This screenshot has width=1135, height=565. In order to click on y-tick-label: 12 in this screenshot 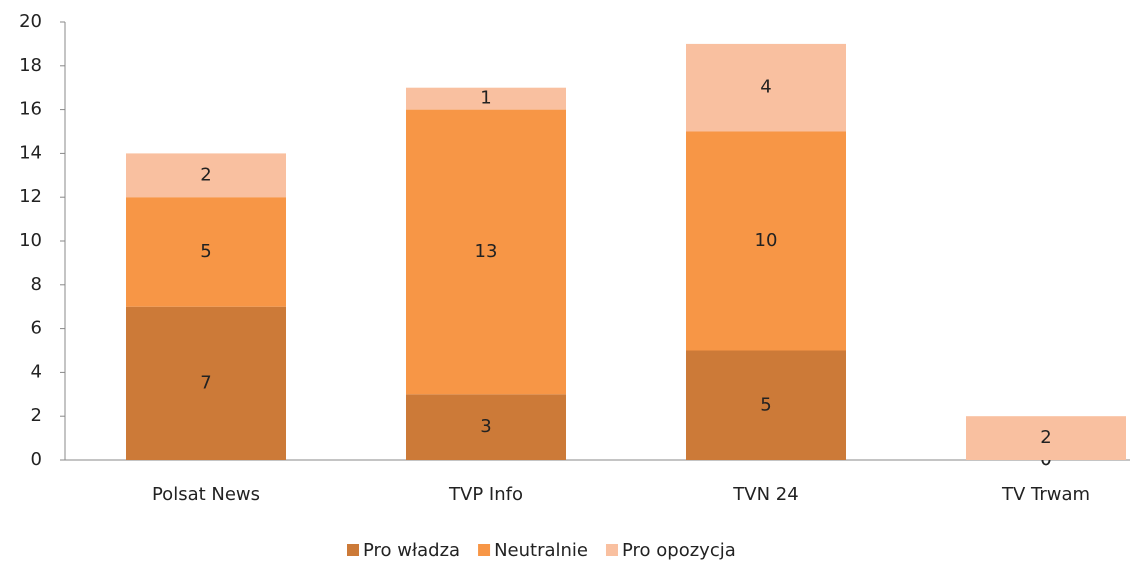, I will do `click(30, 196)`.